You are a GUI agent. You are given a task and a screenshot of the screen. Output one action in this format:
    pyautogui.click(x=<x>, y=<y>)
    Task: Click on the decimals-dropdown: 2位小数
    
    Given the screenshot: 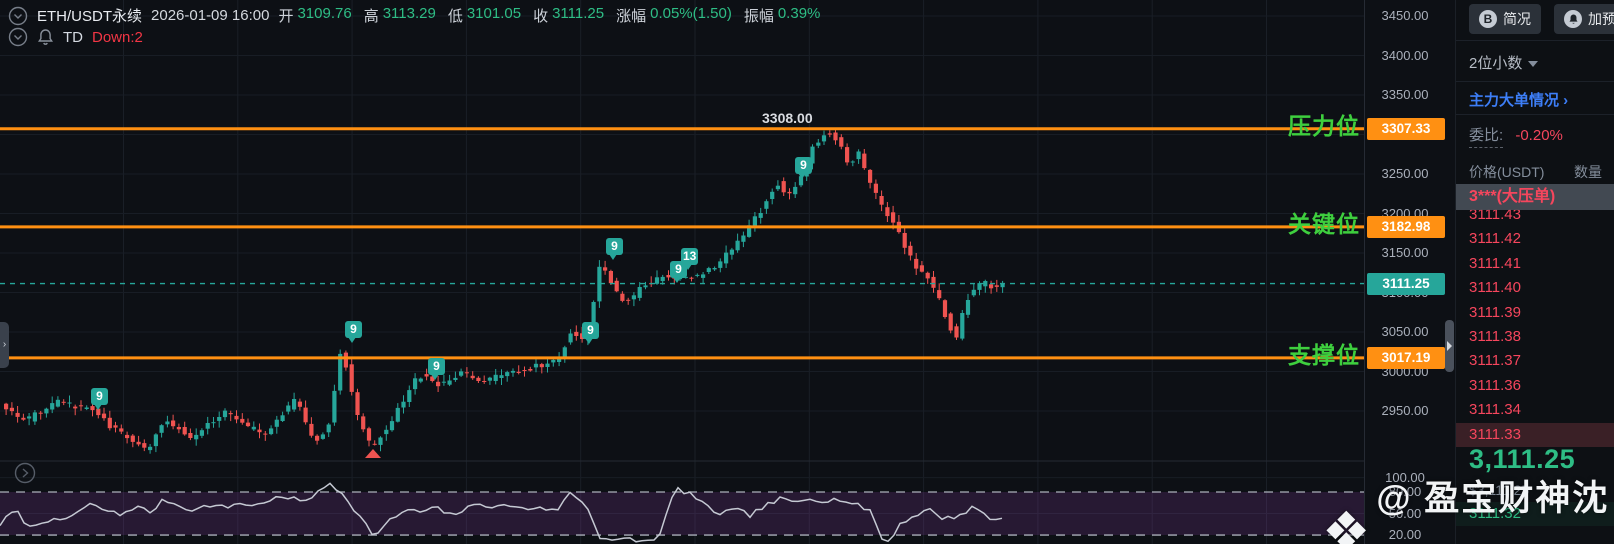 What is the action you would take?
    pyautogui.click(x=1504, y=62)
    